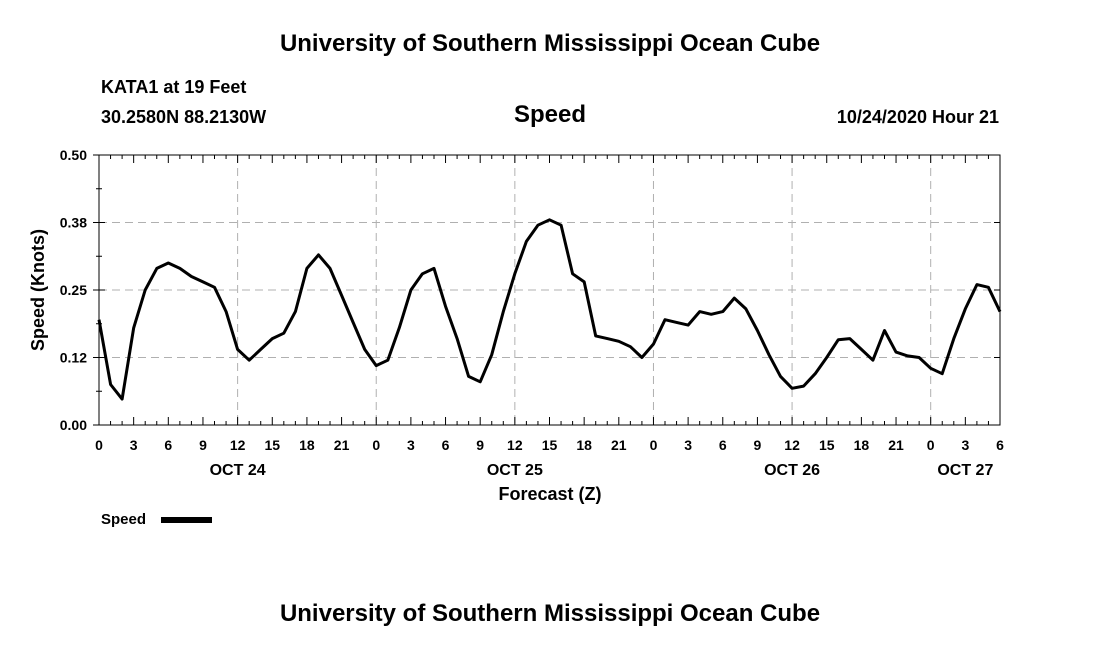 This screenshot has width=1100, height=650. I want to click on date-label: OCT 27, so click(965, 470).